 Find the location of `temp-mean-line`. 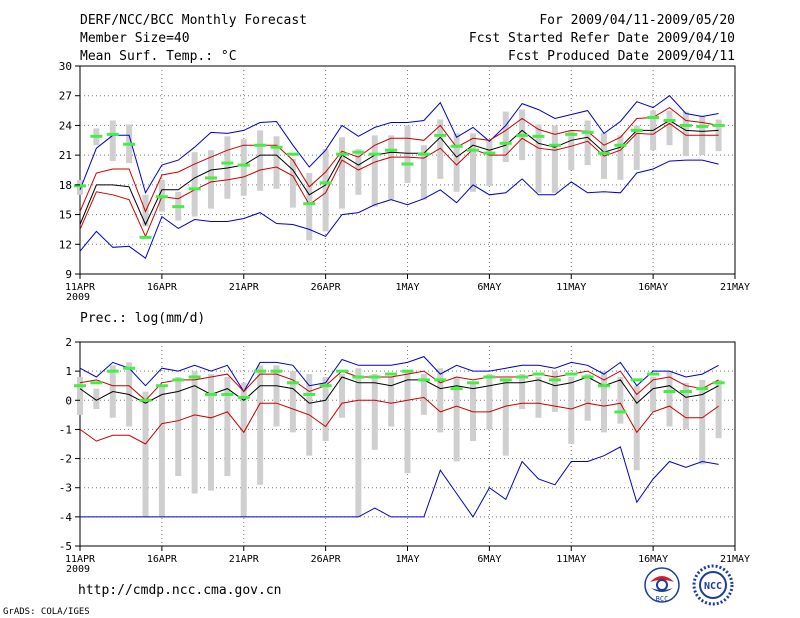

temp-mean-line is located at coordinates (399, 172).